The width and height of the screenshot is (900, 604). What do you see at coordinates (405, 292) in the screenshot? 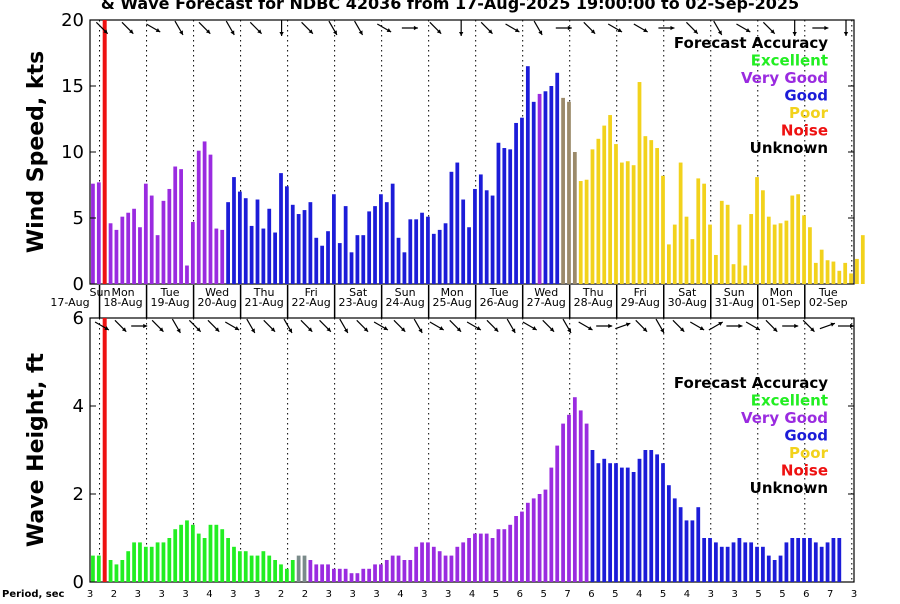
I see `day-name: Sun` at bounding box center [405, 292].